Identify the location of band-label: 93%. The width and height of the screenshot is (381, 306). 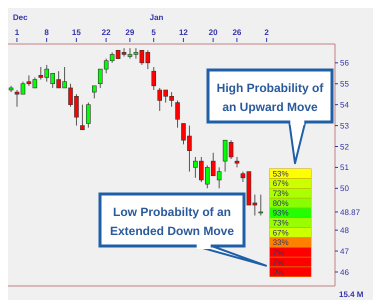
(280, 213).